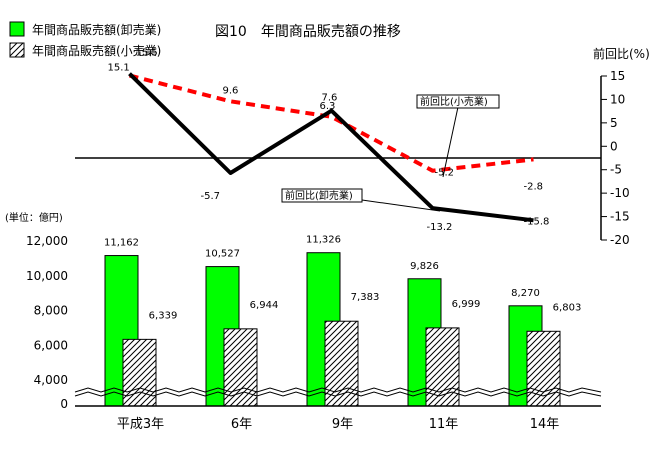 This screenshot has height=464, width=660. What do you see at coordinates (440, 227) in the screenshot?
I see `line-data-label: -13.2` at bounding box center [440, 227].